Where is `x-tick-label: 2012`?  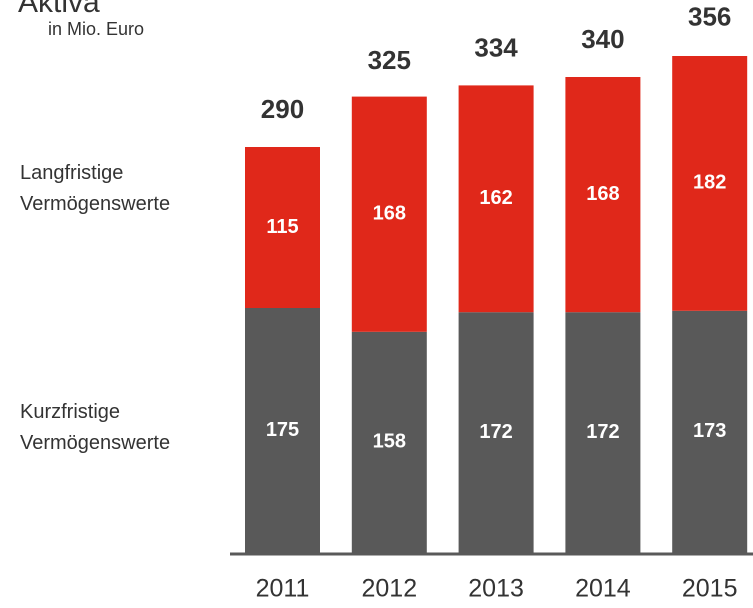
x-tick-label: 2012 is located at coordinates (389, 589).